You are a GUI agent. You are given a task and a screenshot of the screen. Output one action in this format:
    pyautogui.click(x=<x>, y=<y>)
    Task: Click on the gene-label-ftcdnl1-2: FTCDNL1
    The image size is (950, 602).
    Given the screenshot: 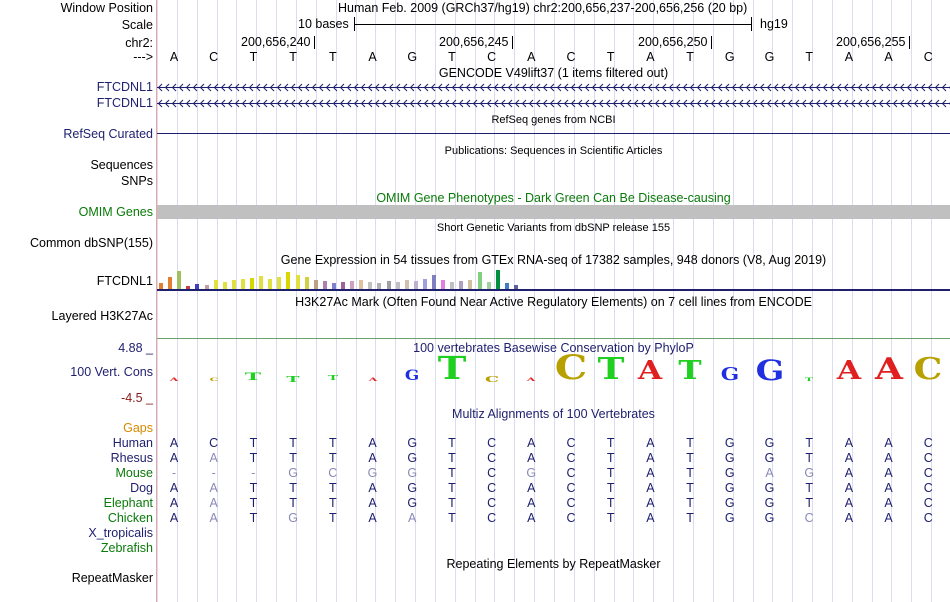 What is the action you would take?
    pyautogui.click(x=124, y=103)
    